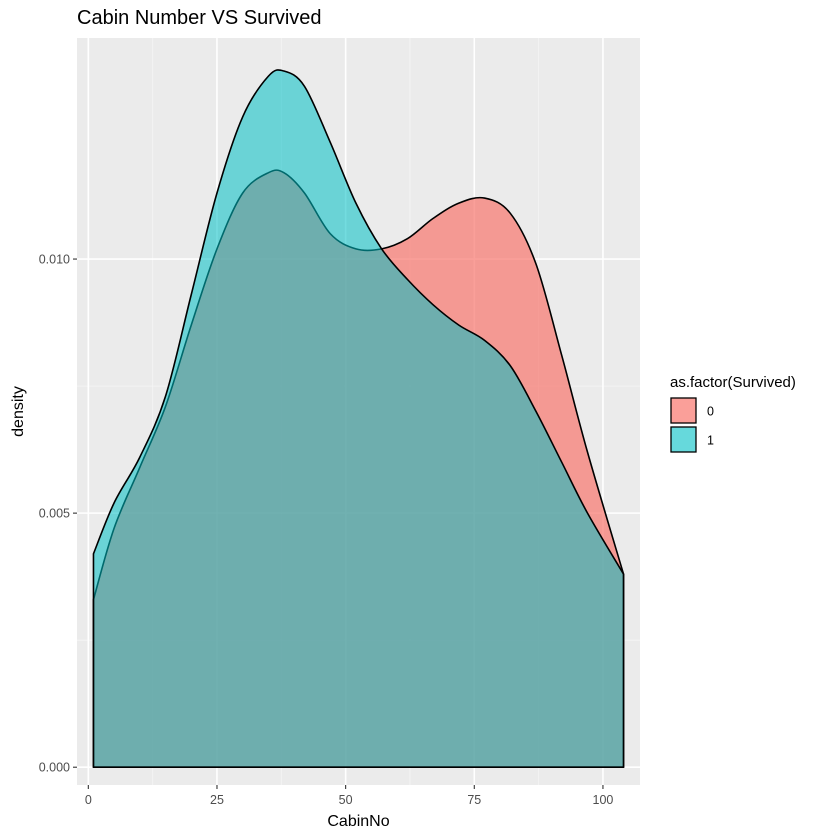  Describe the element at coordinates (733, 382) in the screenshot. I see `legend-title: as.factor(Survived)` at that location.